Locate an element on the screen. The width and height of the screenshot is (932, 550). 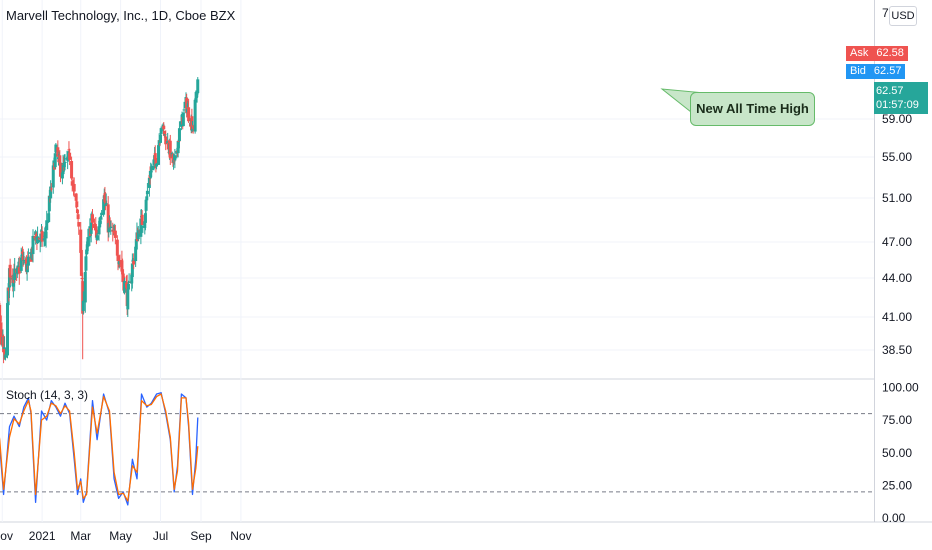
annotation-callout: New All Time High is located at coordinates (752, 109).